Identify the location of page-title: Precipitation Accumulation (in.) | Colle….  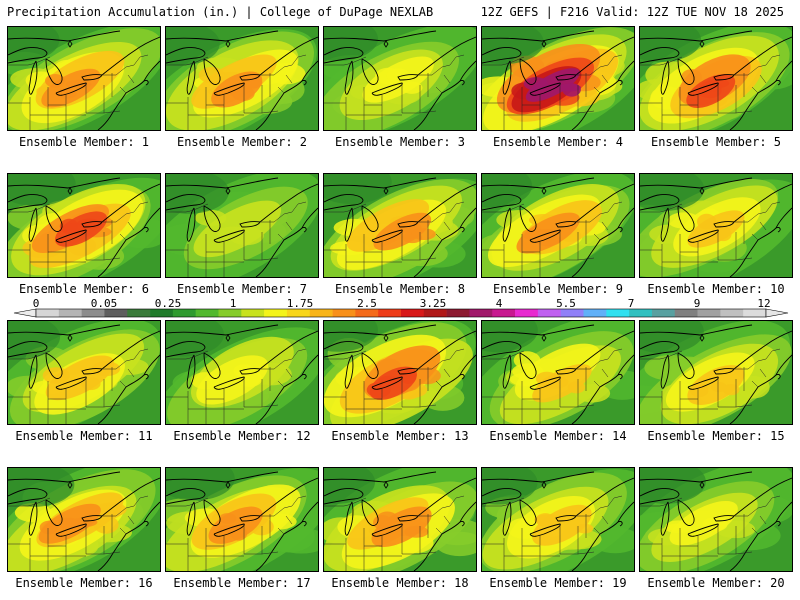
(220, 12).